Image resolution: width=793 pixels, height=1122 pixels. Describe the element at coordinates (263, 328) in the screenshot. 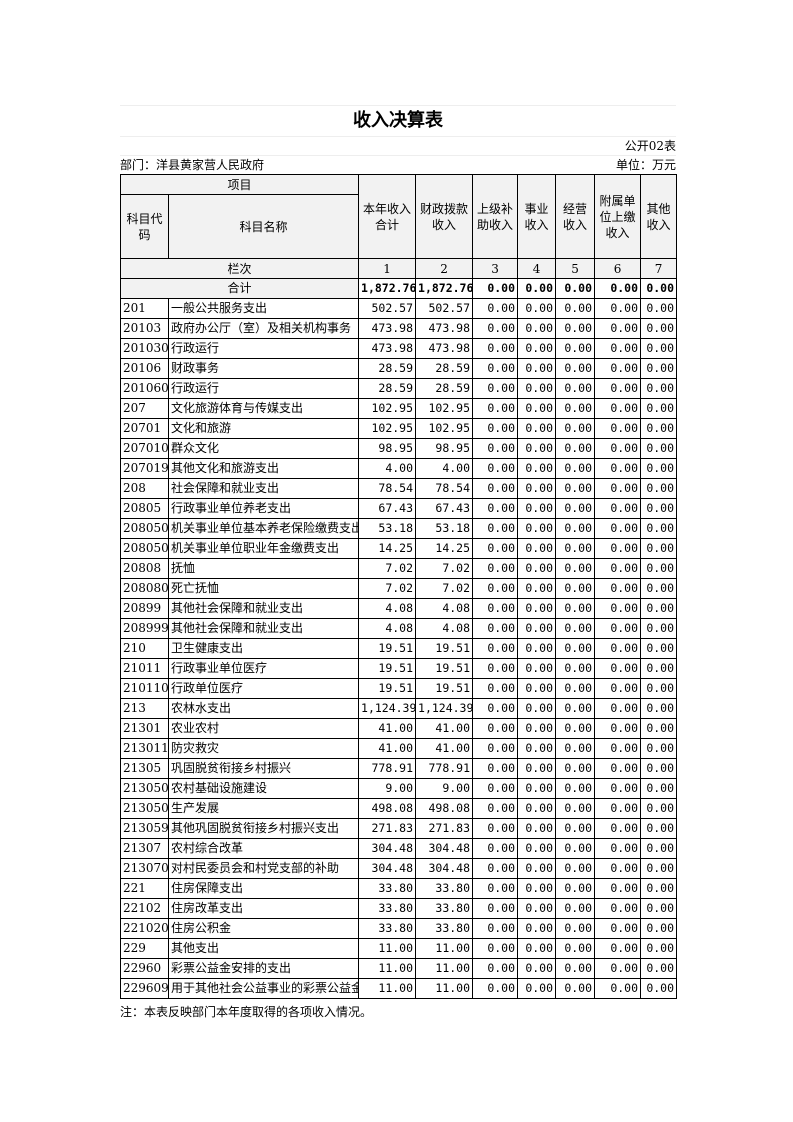

I see `subject-name: 政府办公厅（室）及相关机构事务` at that location.